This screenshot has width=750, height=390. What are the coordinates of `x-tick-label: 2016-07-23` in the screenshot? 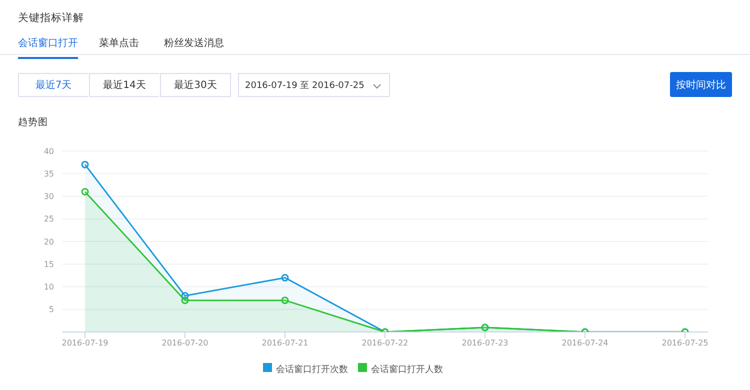 It's located at (485, 343).